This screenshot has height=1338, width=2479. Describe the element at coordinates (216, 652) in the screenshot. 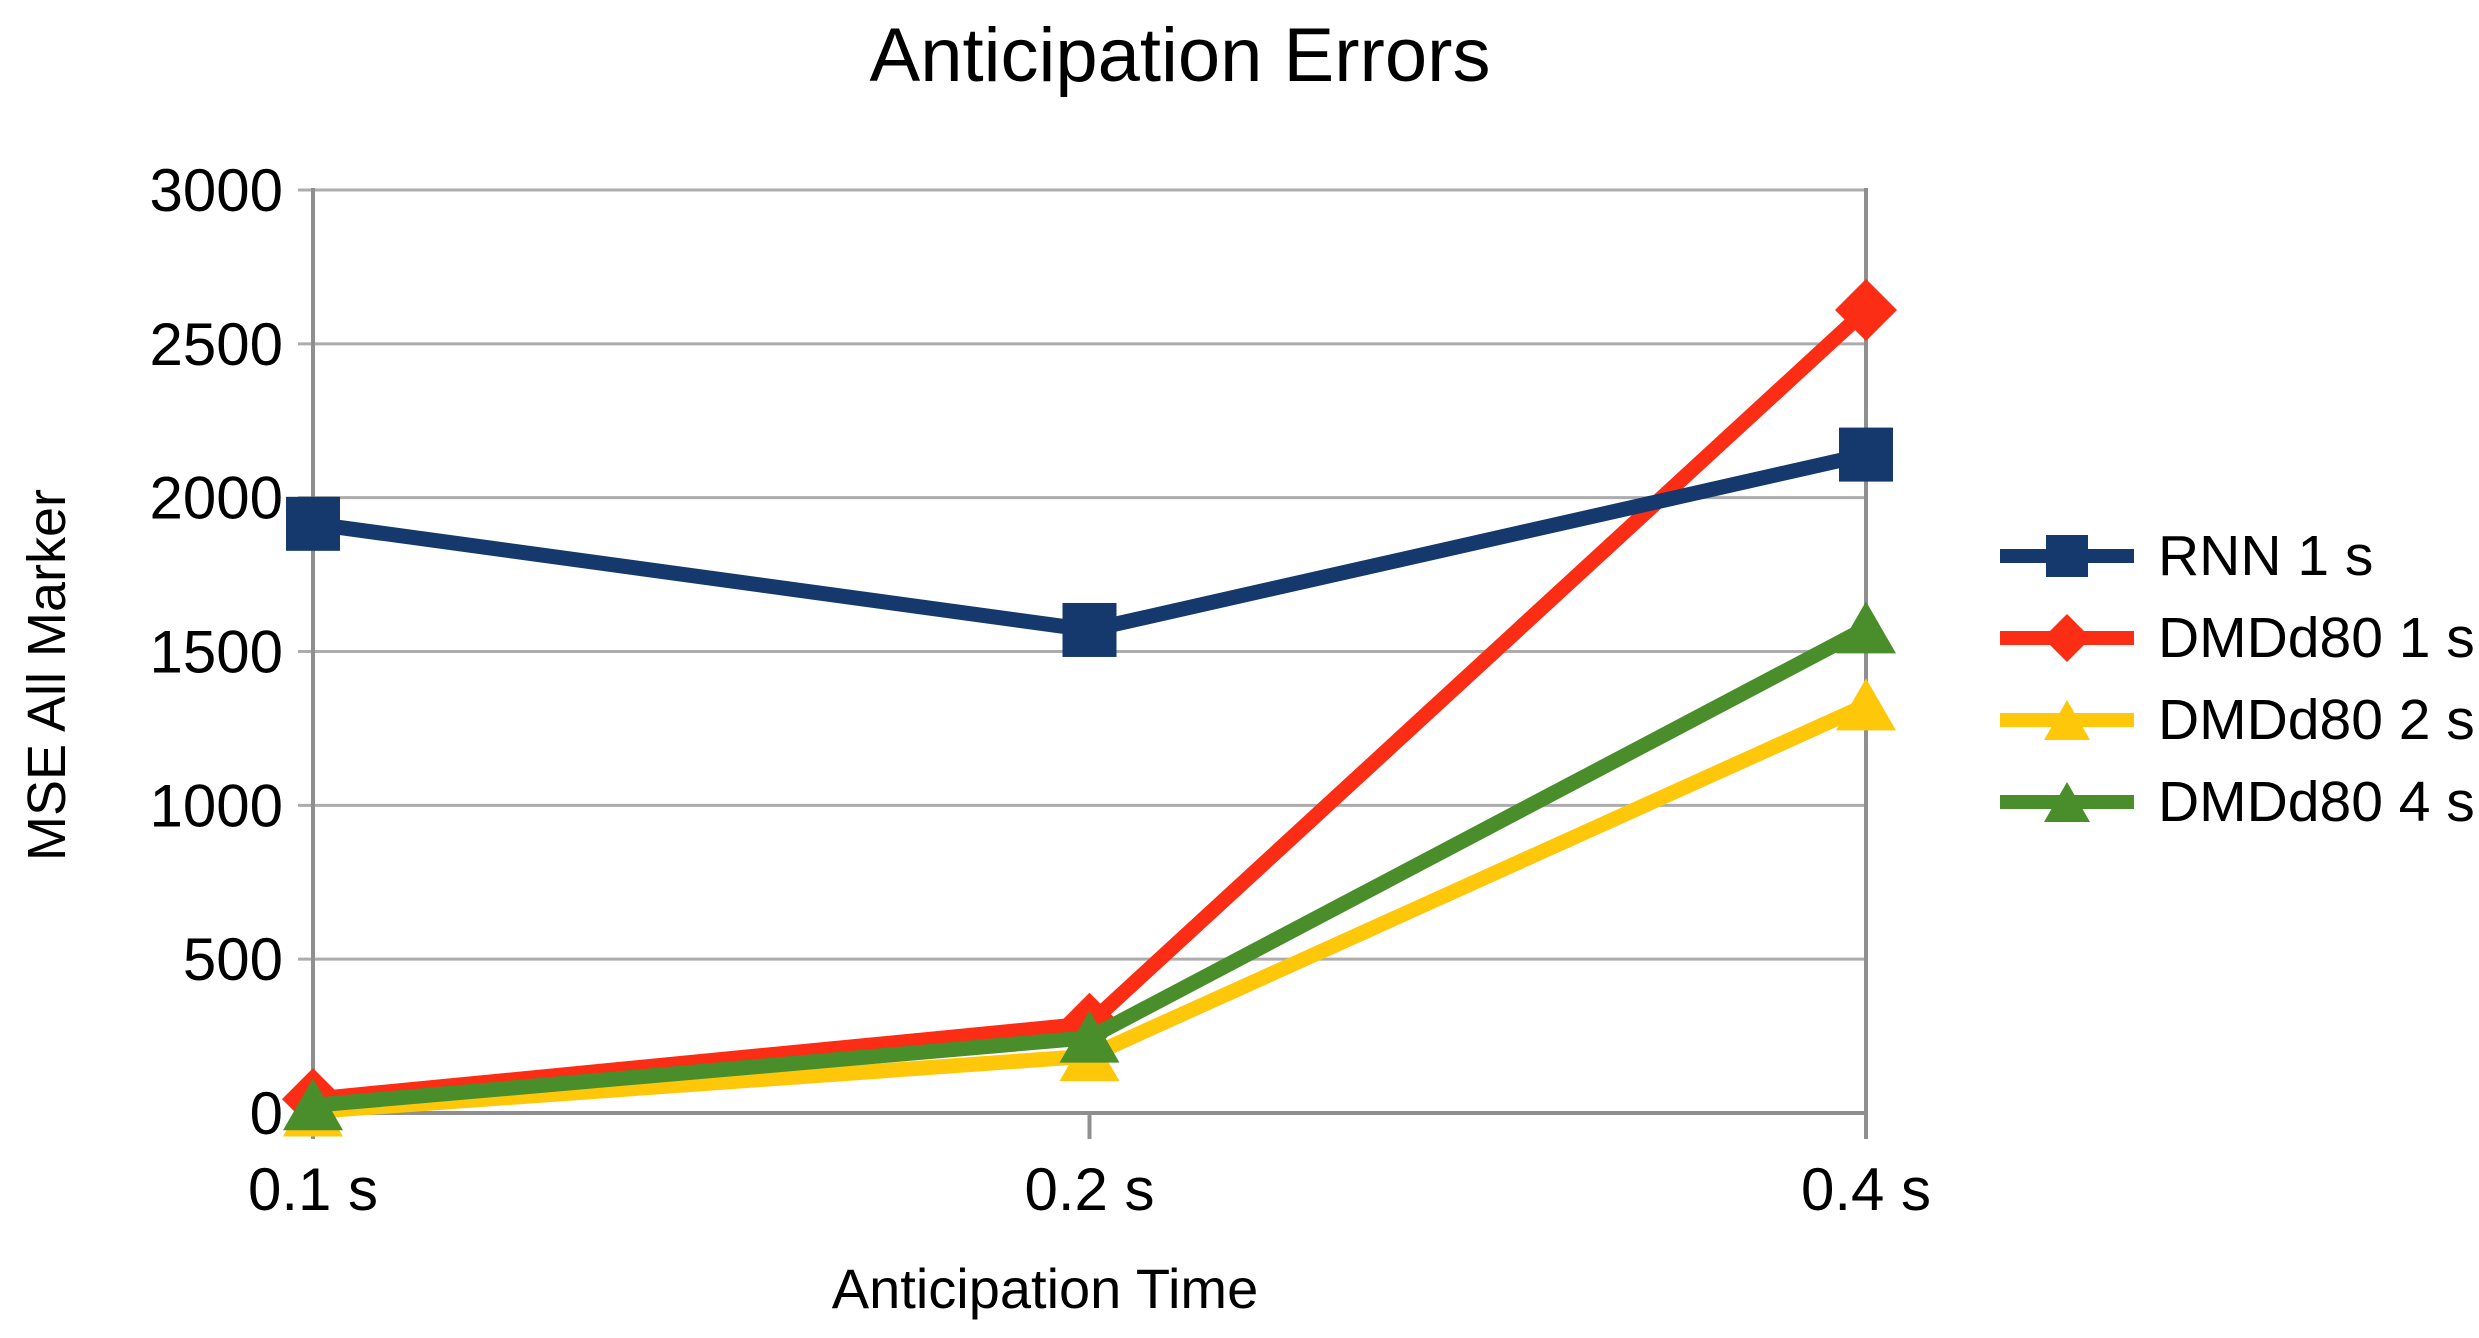

I see `y-tick-label: 1500` at that location.